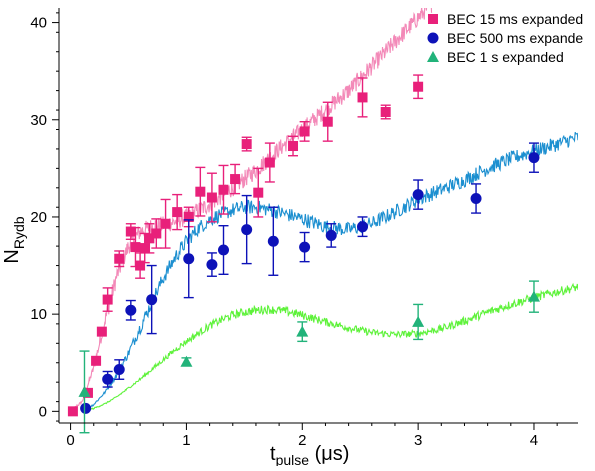 This screenshot has height=471, width=595. What do you see at coordinates (309, 454) in the screenshot?
I see `x-axis-label: tpulse (μs)` at bounding box center [309, 454].